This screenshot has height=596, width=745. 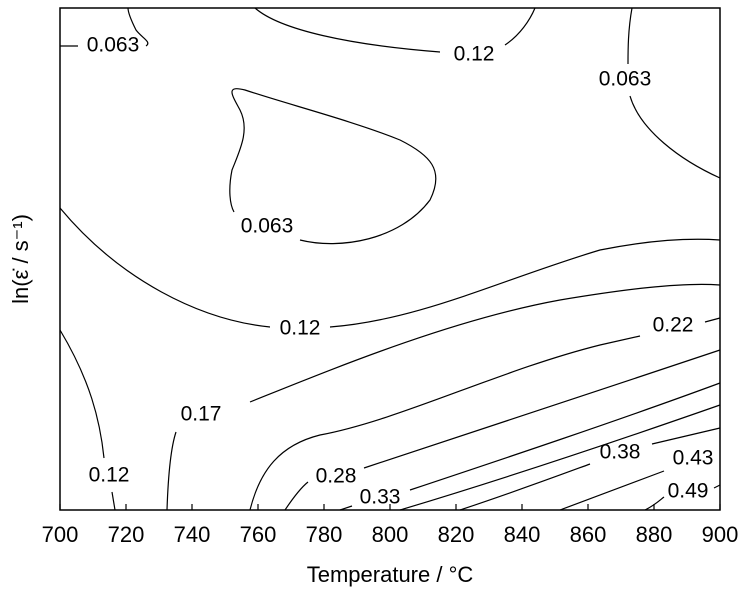 I want to click on contour-label: 0.17, so click(x=201, y=414).